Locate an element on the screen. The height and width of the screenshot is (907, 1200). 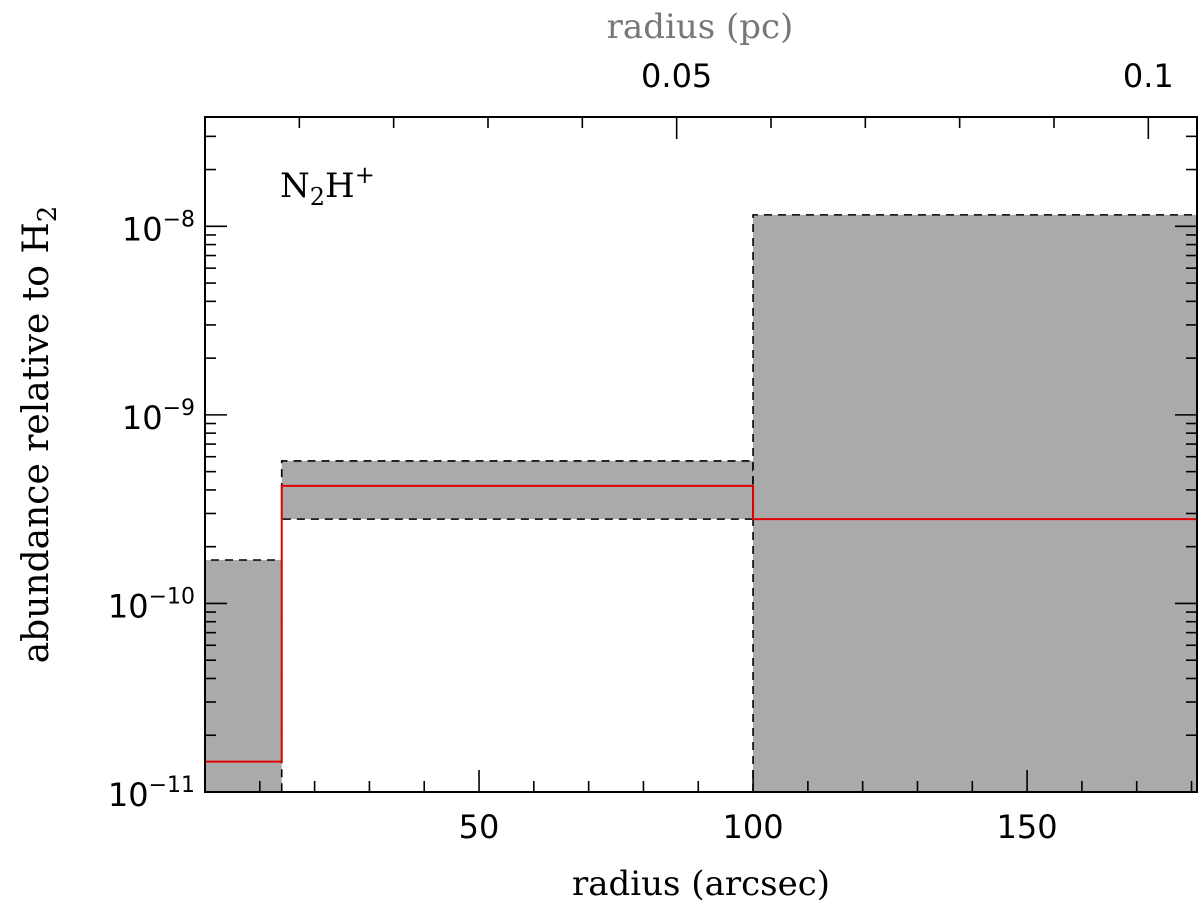
y-axis-label-text: abundance relative to H is located at coordinates (36, 442).